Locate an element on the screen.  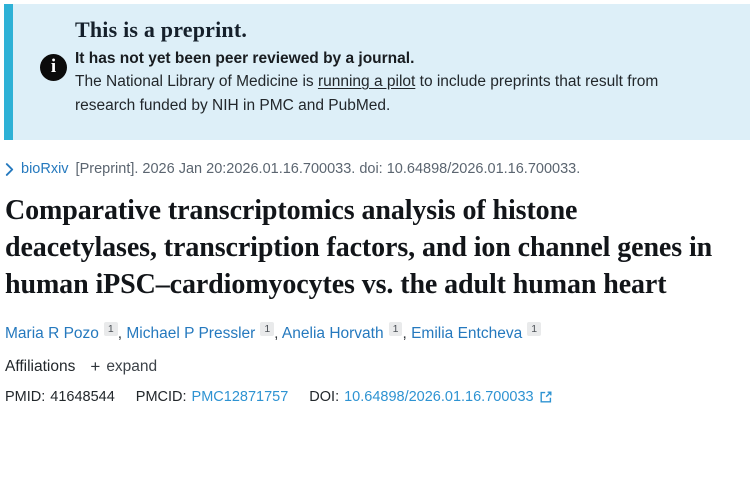
pmid-value: 41648544 is located at coordinates (82, 396).